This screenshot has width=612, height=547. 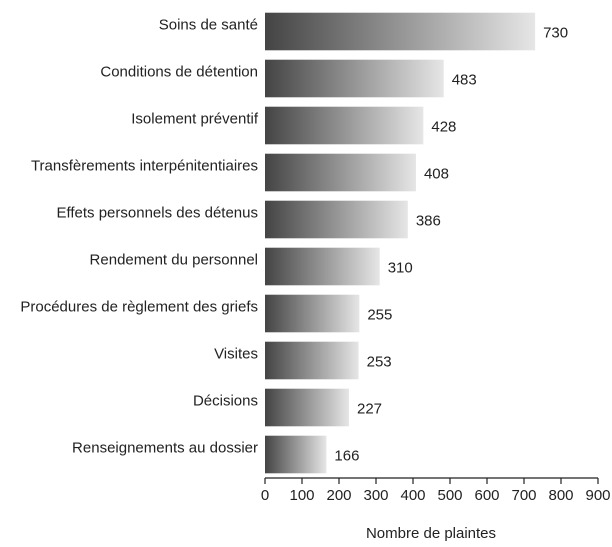 What do you see at coordinates (431, 533) in the screenshot?
I see `x-axis-label: Nombre de plaintes` at bounding box center [431, 533].